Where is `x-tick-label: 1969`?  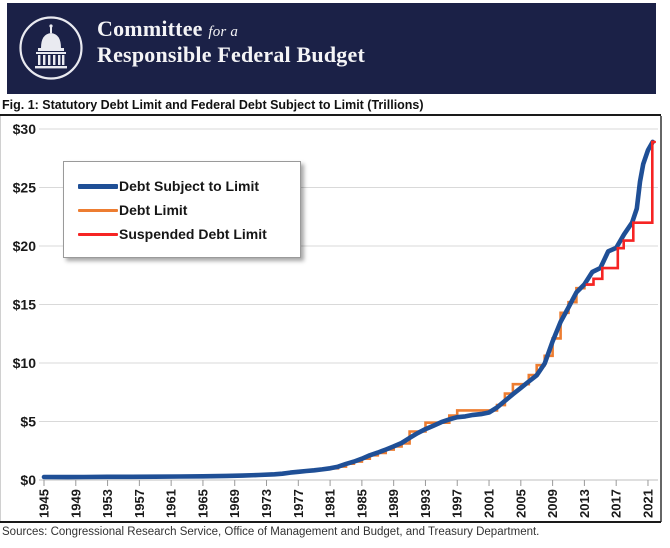
x-tick-label: 1969 is located at coordinates (234, 503).